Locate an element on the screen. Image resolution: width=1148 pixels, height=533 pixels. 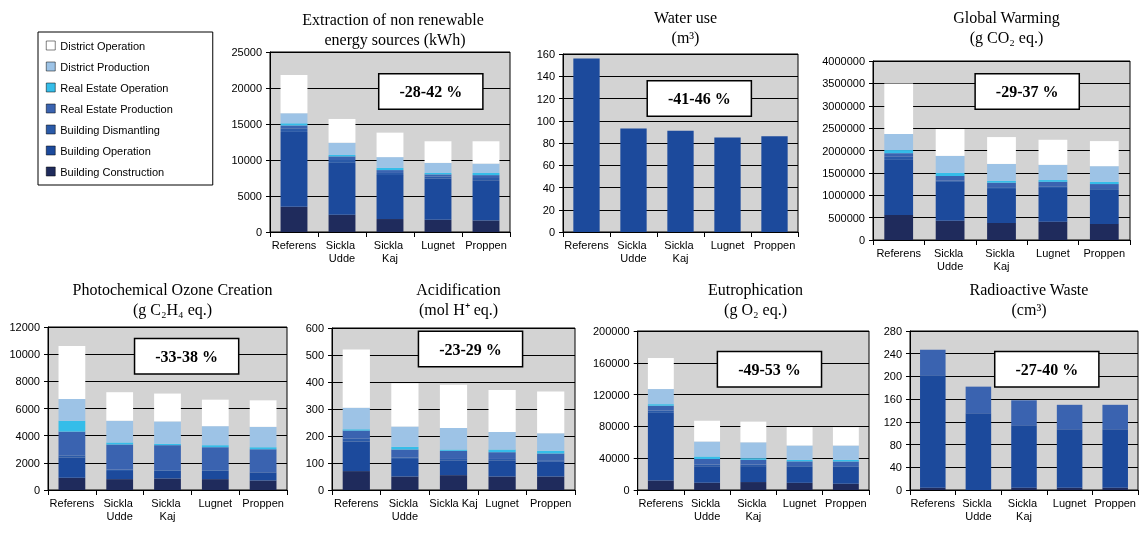
y-tick-label: 5000 is located at coordinates (249, 196).